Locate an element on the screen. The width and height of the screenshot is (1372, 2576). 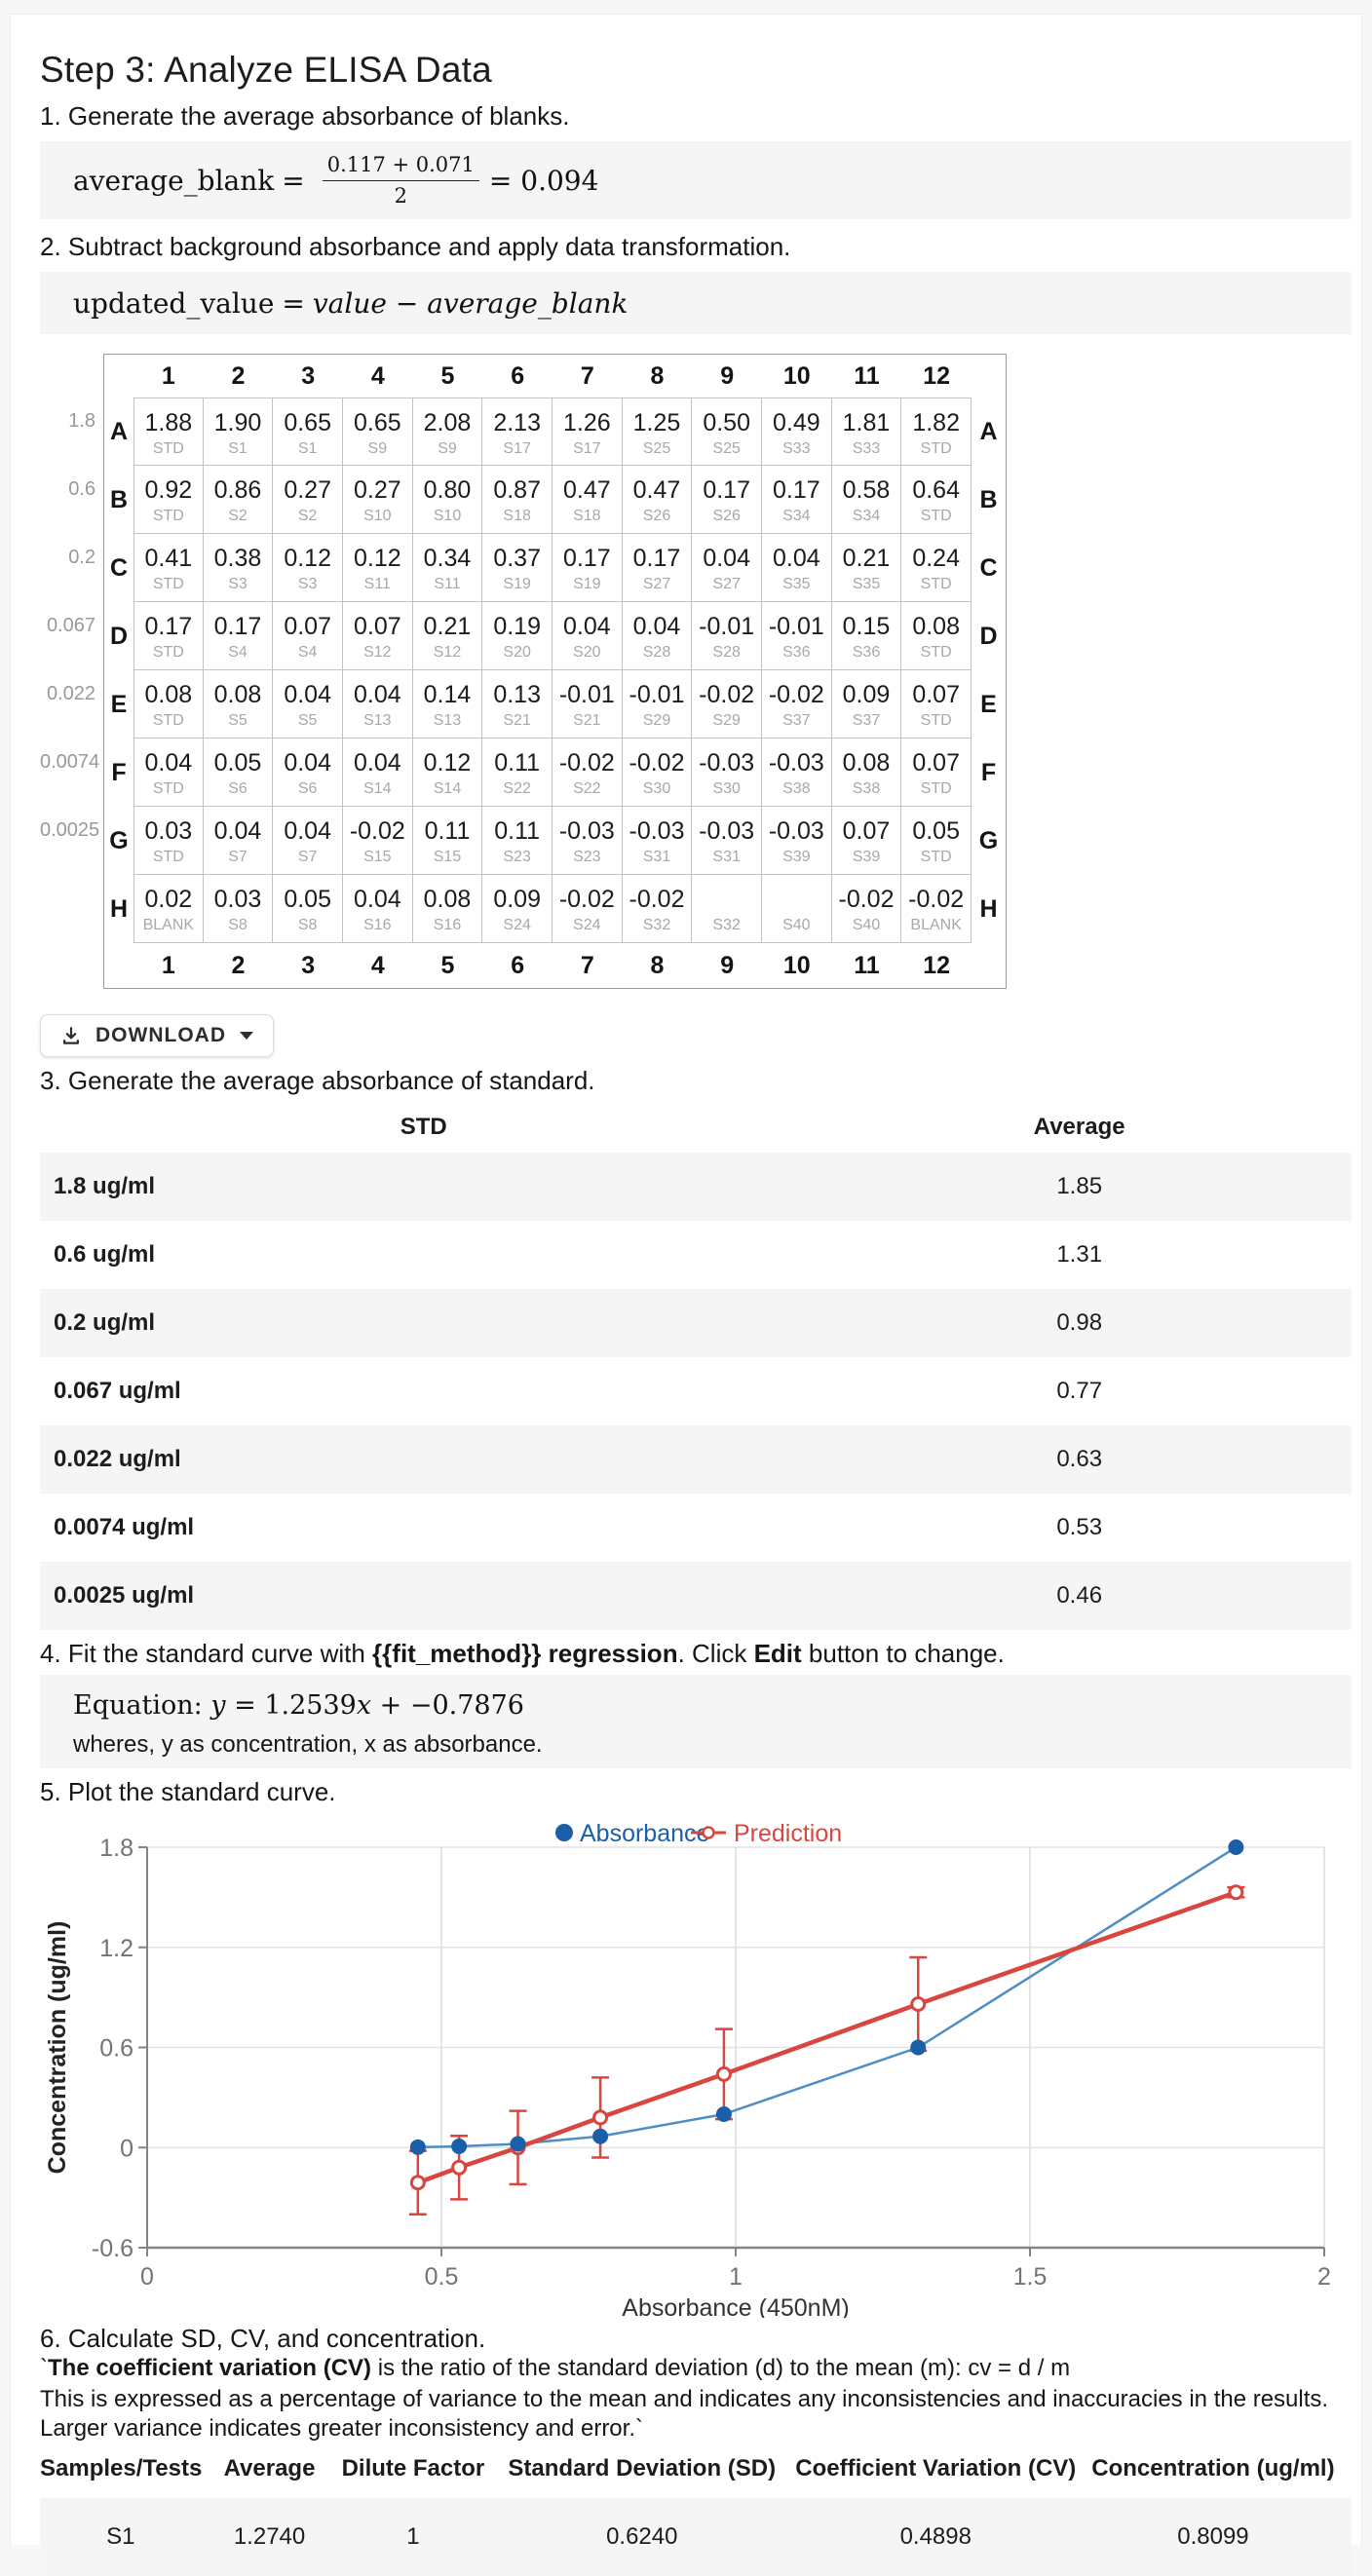
well-value is located at coordinates (796, 899).